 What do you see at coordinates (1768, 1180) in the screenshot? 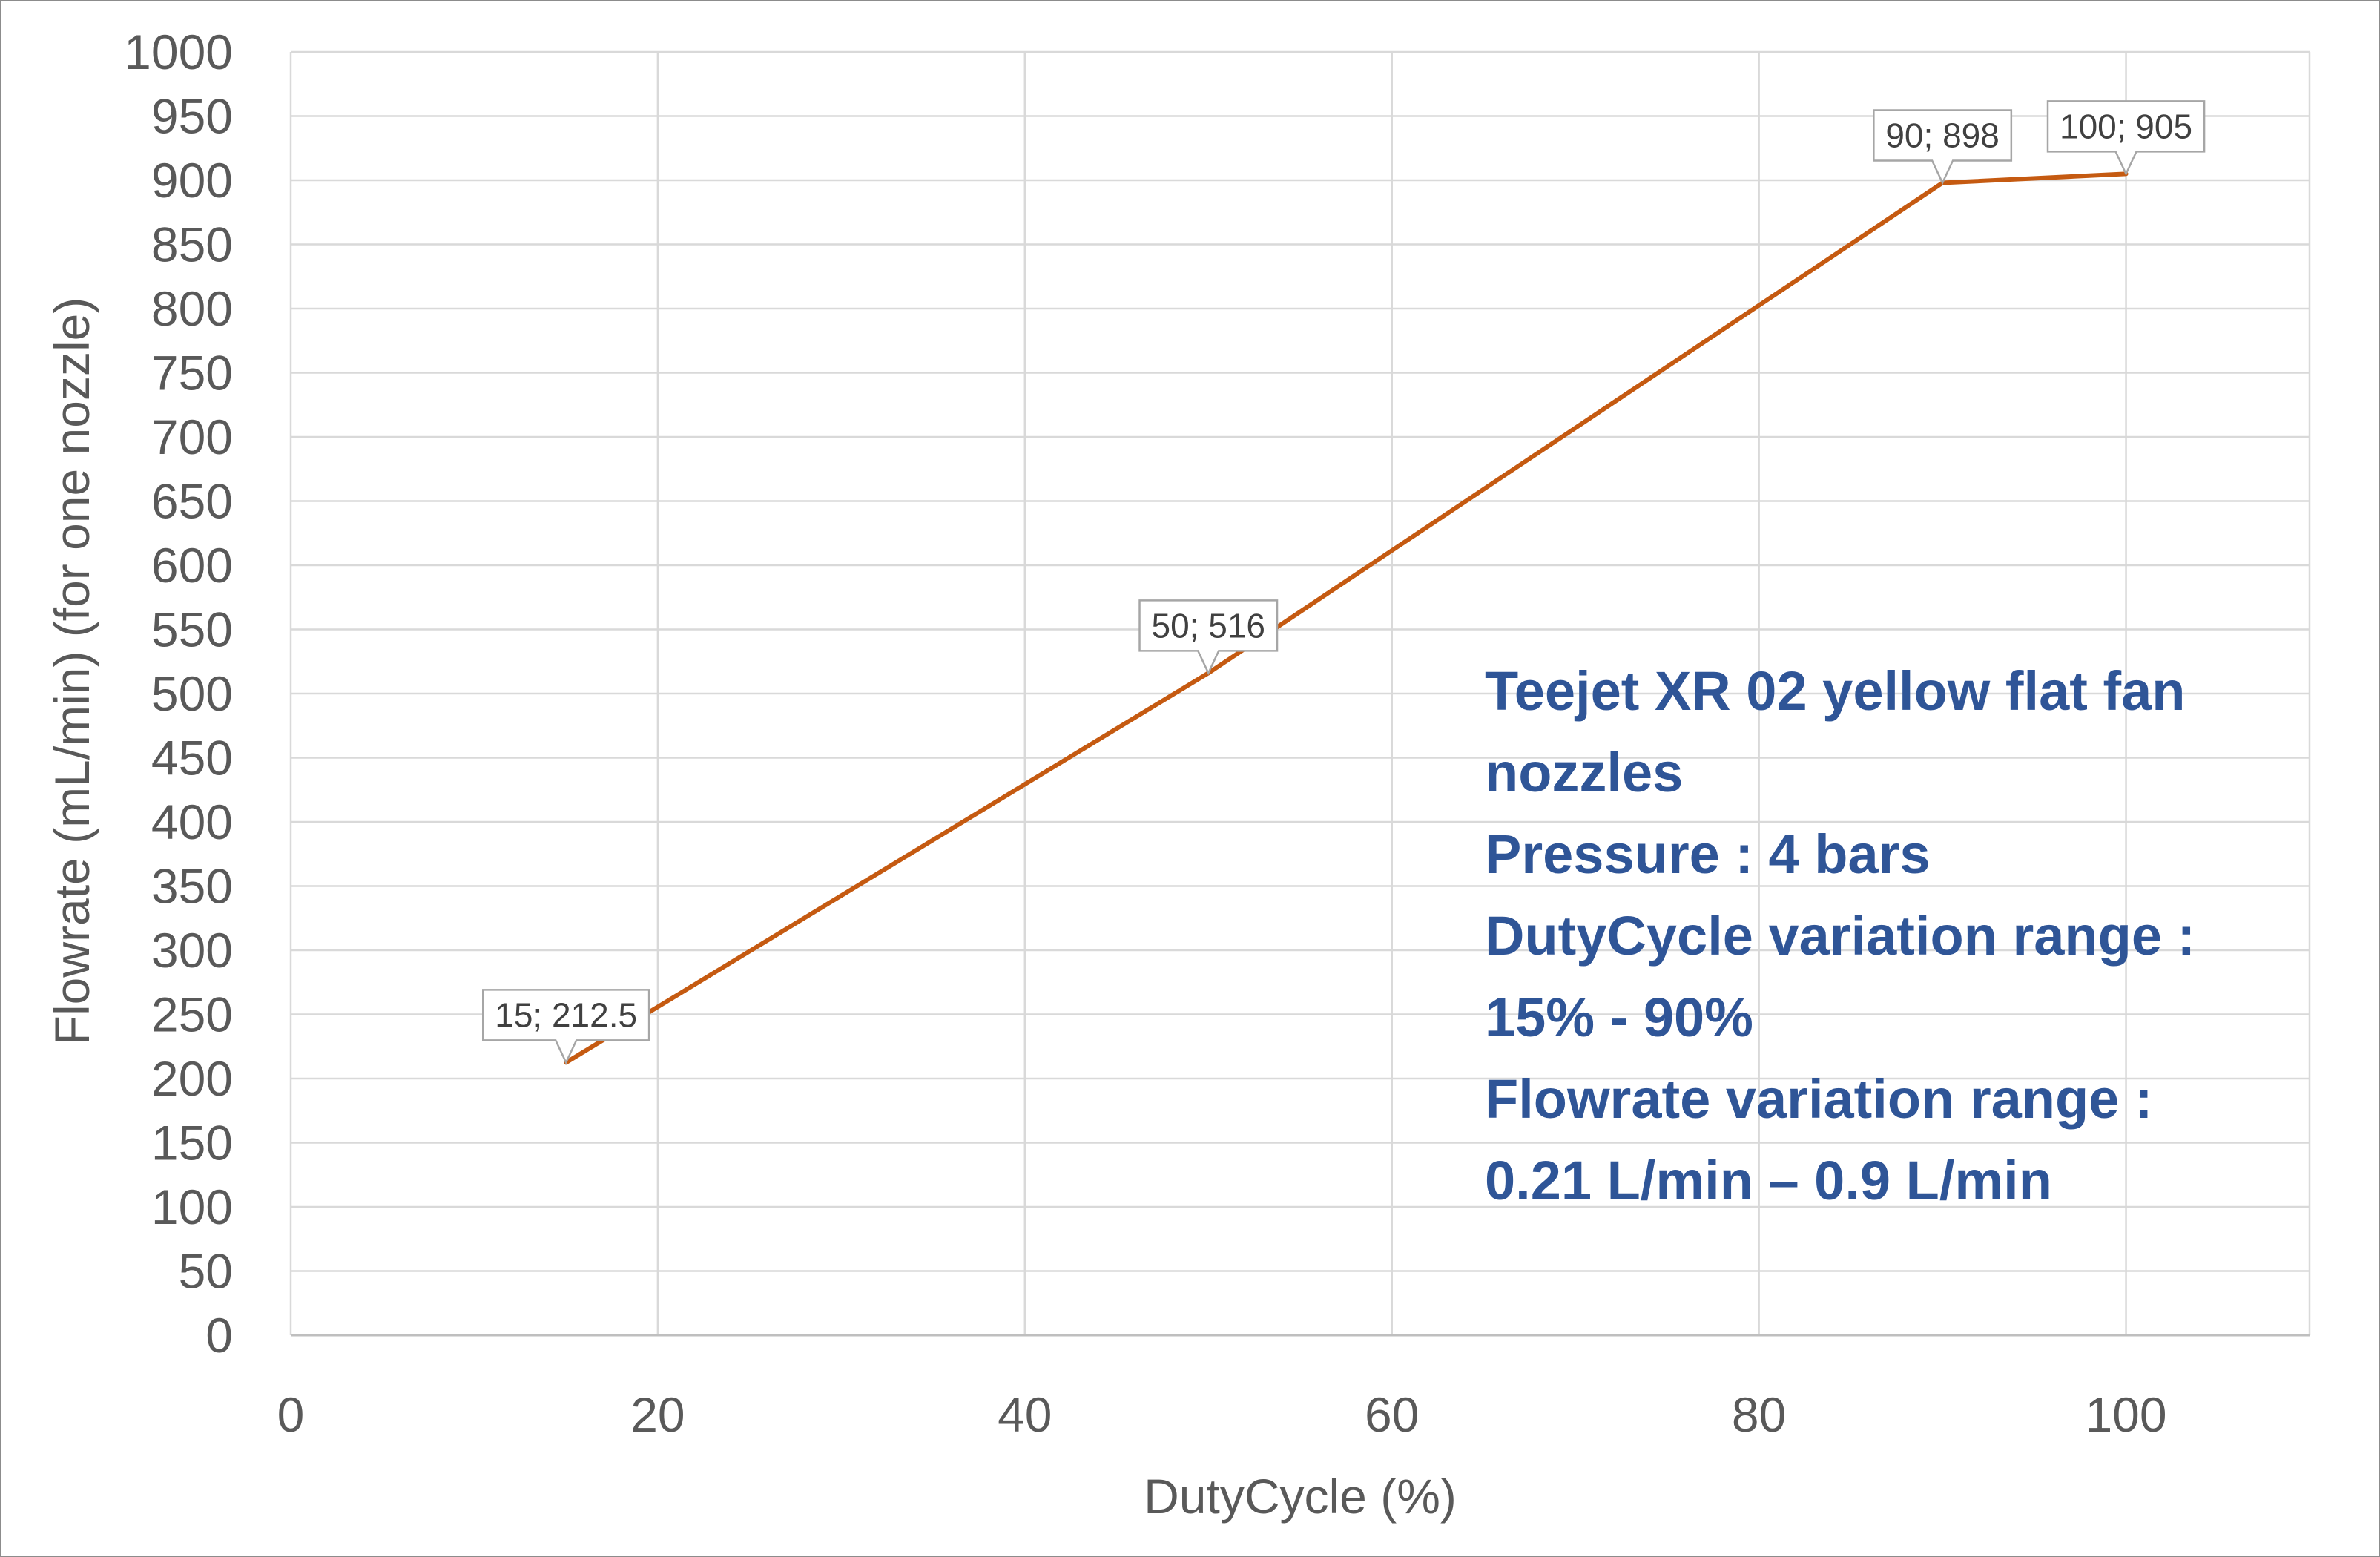
I see `annotation-line: 0.21 L/min – 0.9 L/min` at bounding box center [1768, 1180].